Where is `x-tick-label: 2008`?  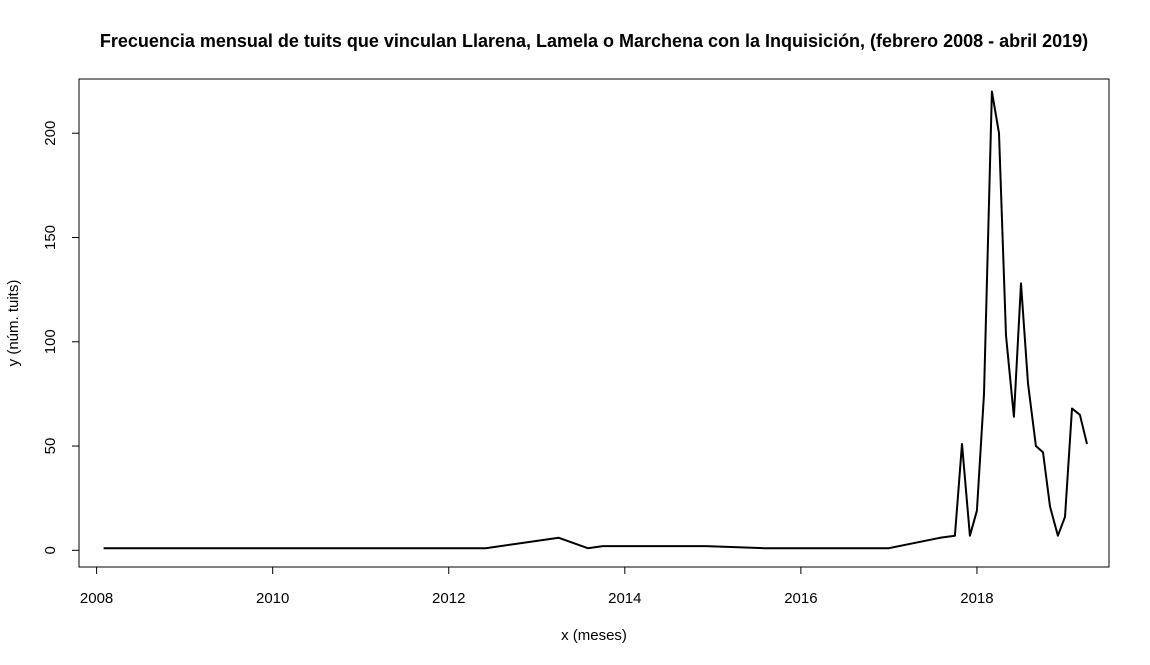 x-tick-label: 2008 is located at coordinates (96, 598).